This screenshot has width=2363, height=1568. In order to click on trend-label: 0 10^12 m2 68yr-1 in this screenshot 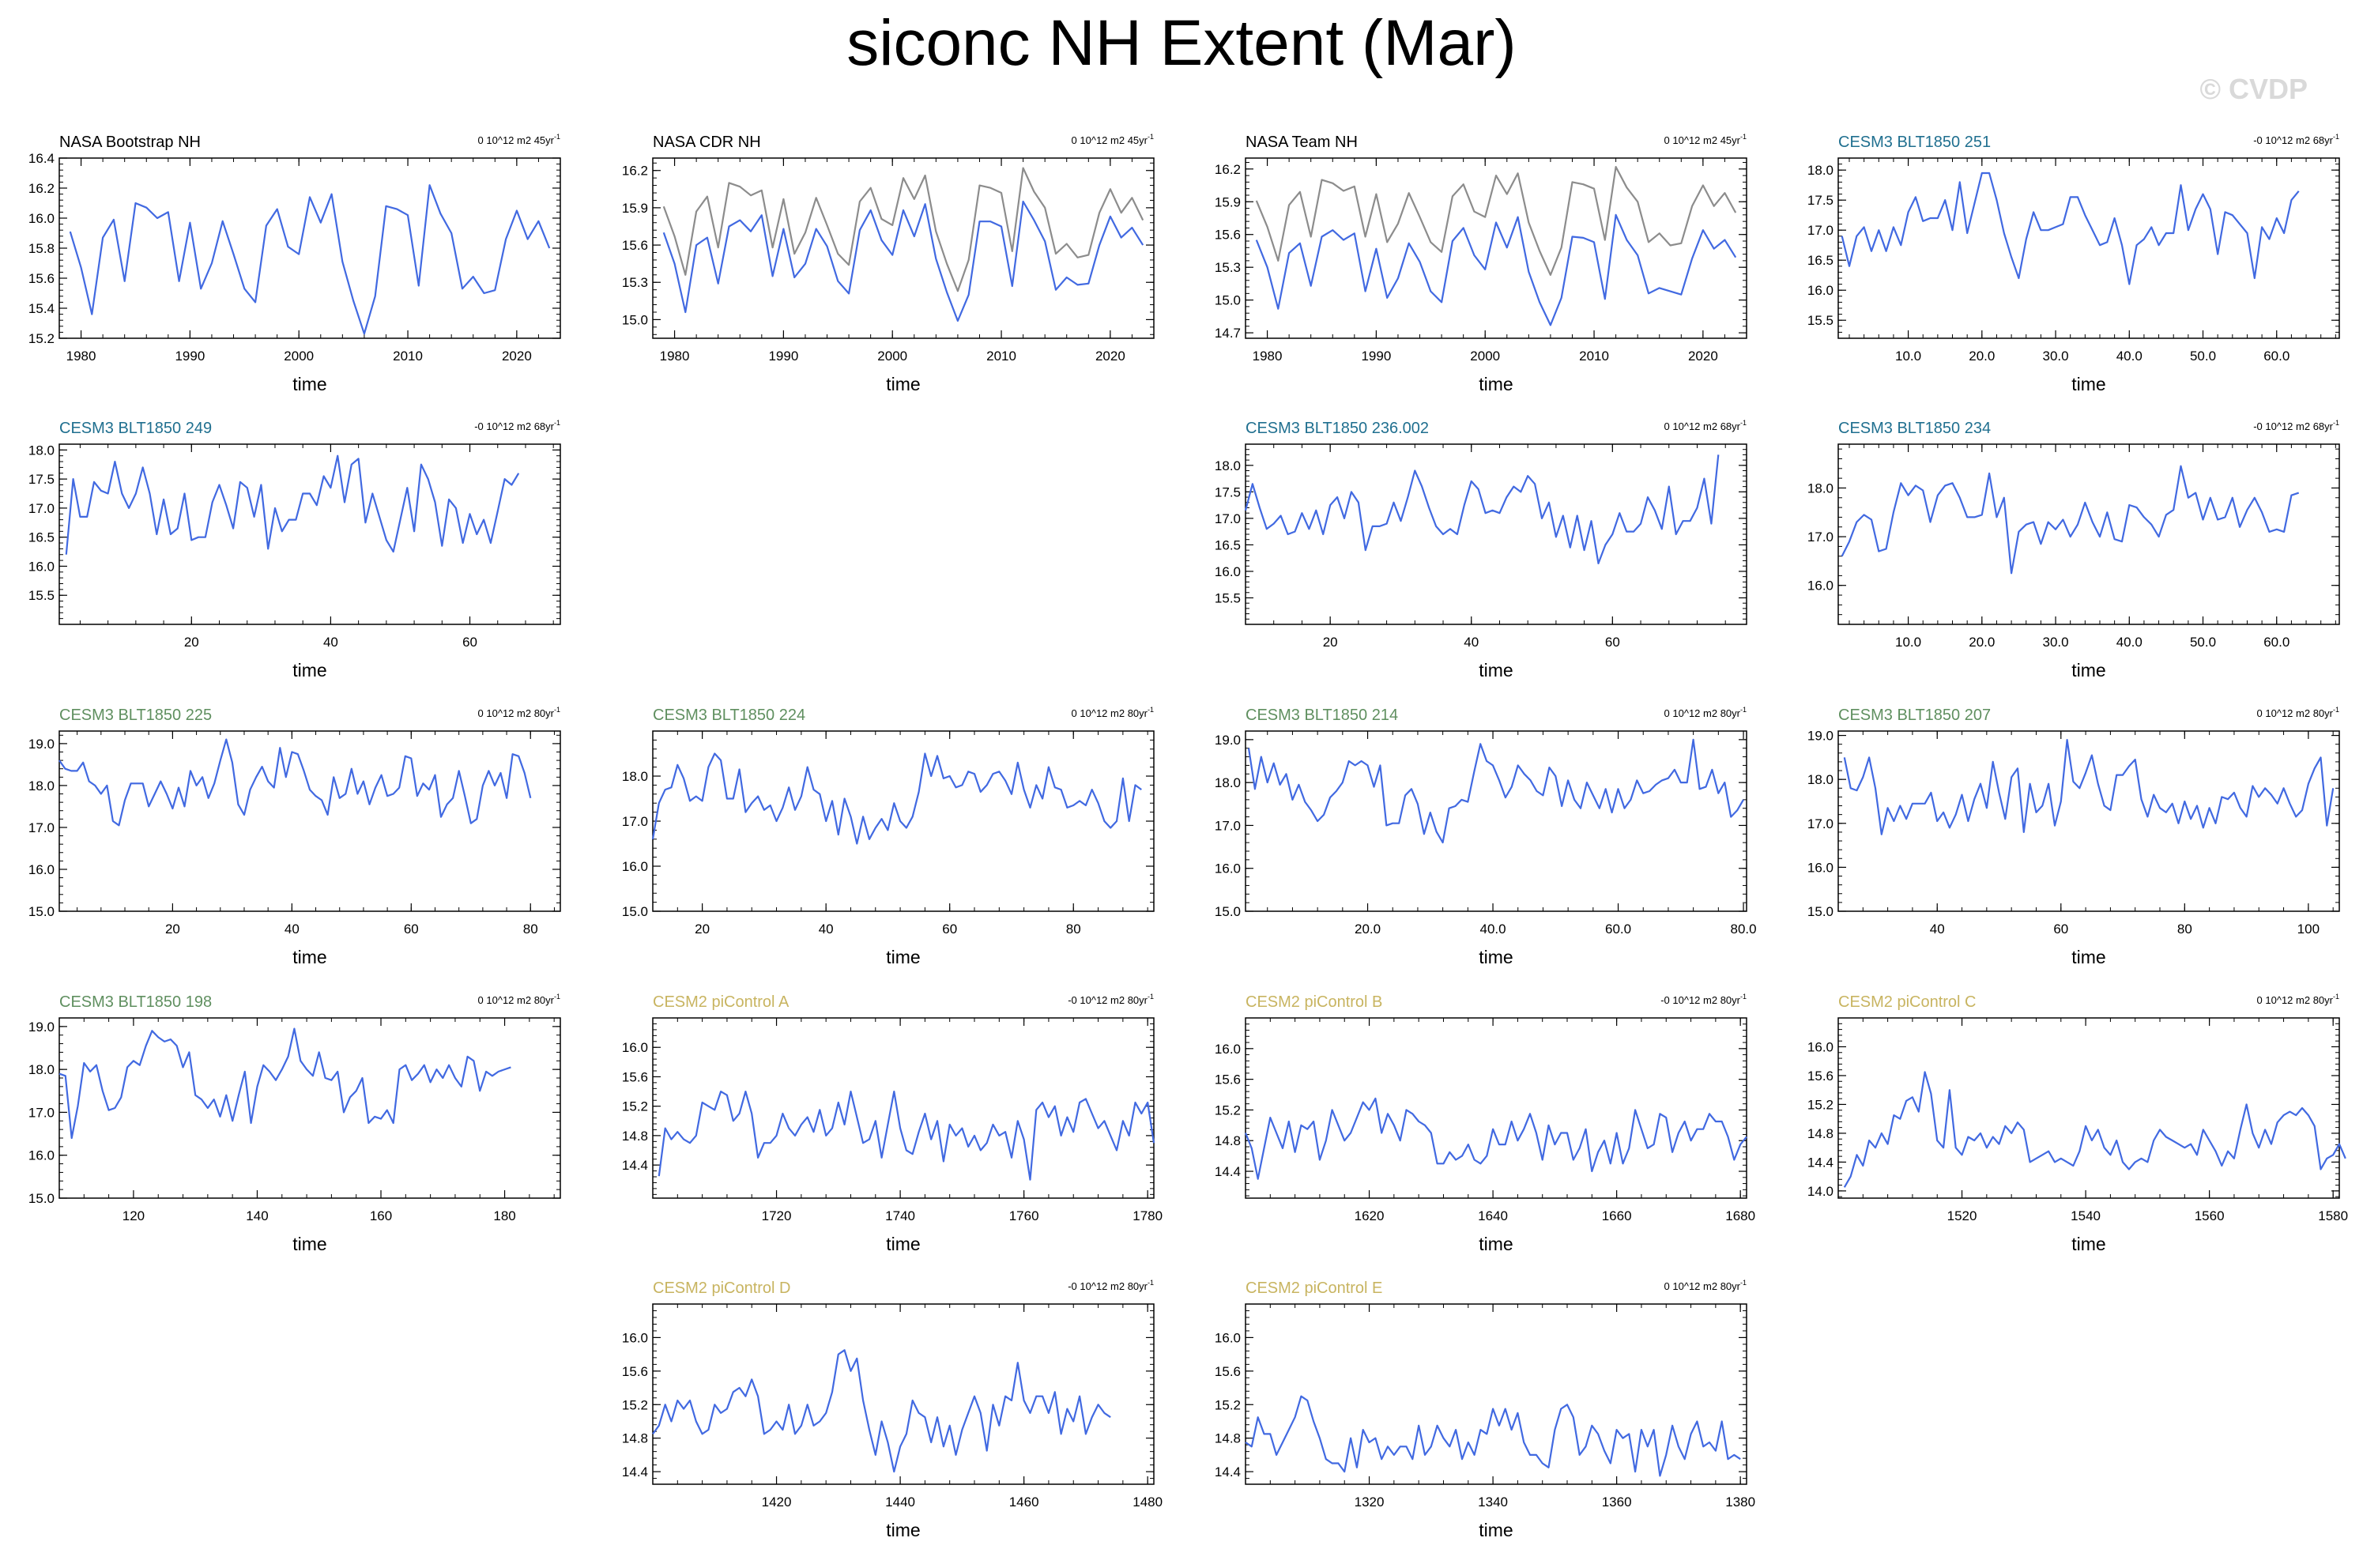, I will do `click(1705, 425)`.